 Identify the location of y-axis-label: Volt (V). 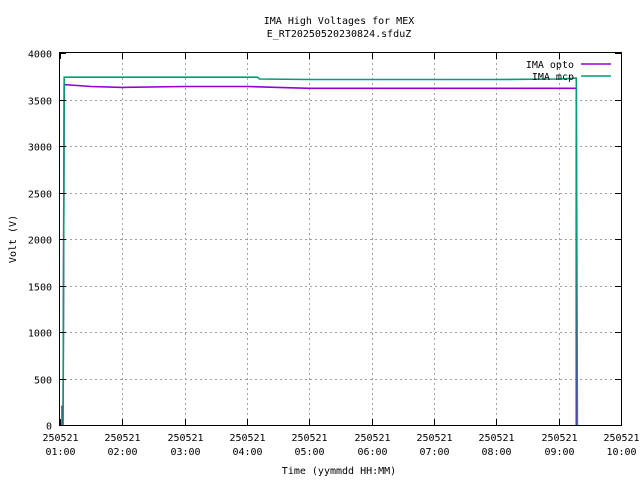
(13, 239).